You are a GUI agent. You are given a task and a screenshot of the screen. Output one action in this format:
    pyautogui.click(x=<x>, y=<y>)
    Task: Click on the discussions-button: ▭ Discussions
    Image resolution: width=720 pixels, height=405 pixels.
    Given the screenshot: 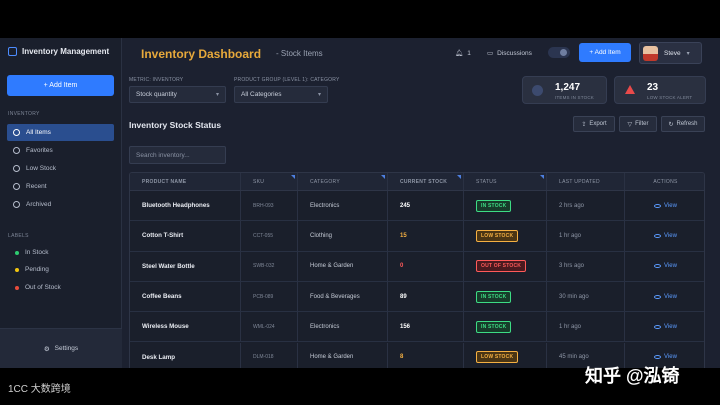 What is the action you would take?
    pyautogui.click(x=509, y=53)
    